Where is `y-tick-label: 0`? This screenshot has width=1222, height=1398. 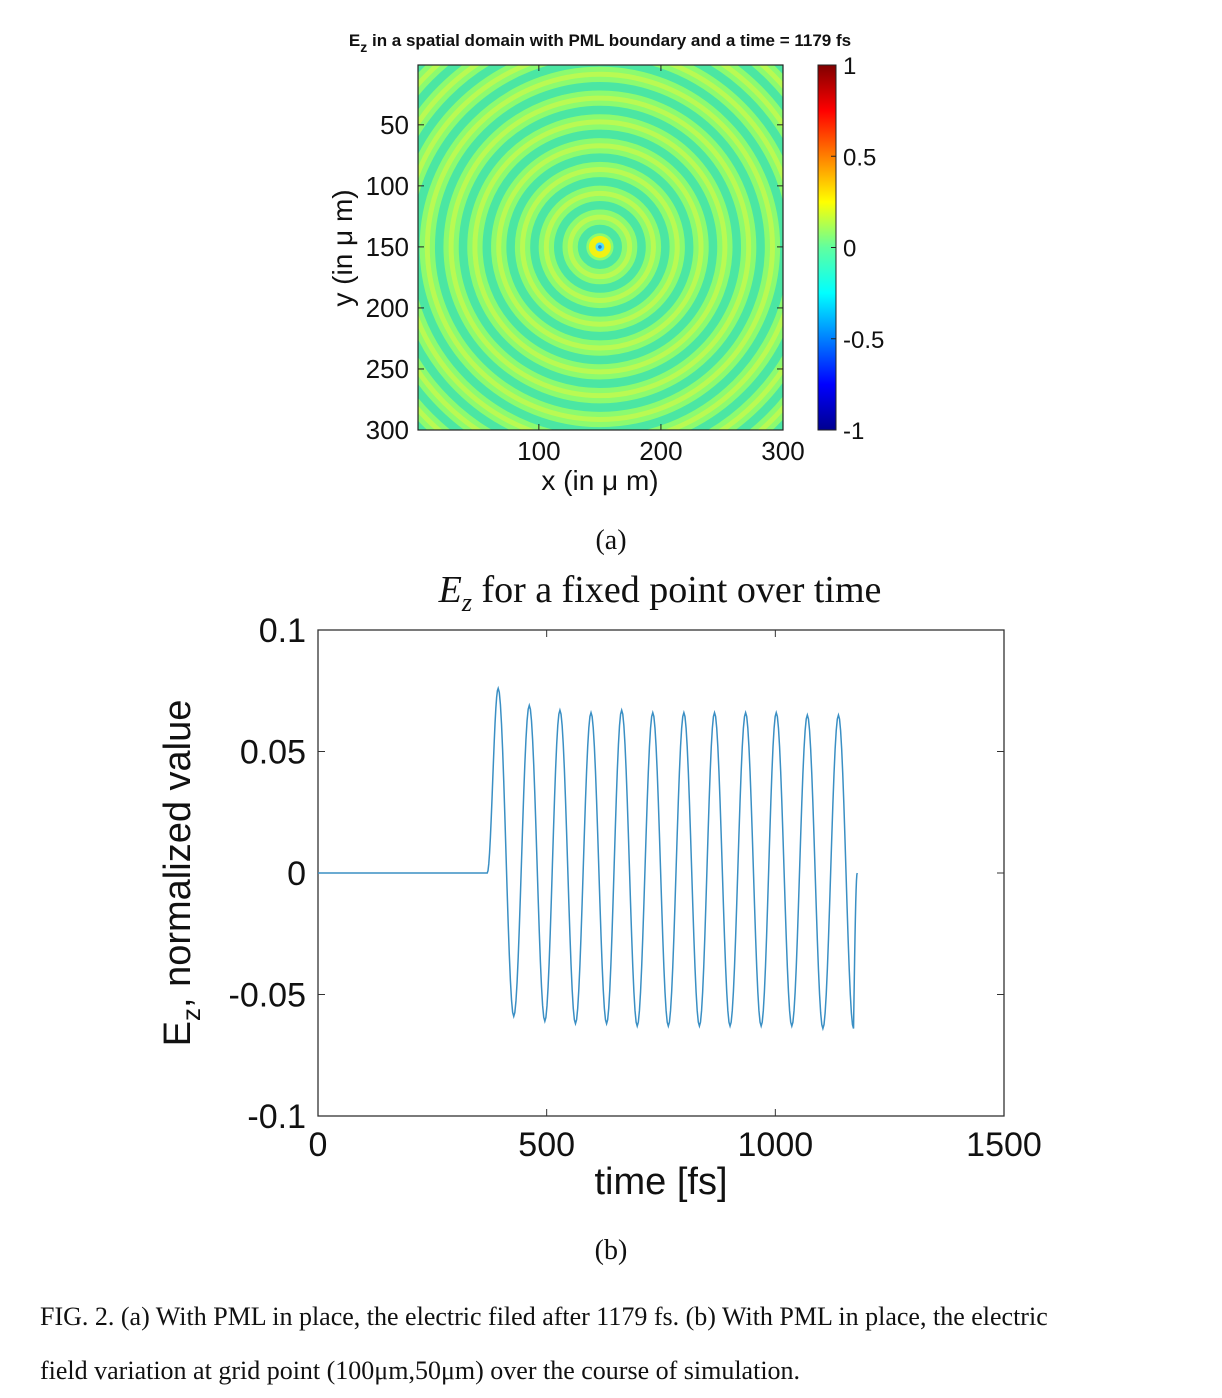 y-tick-label: 0 is located at coordinates (296, 874).